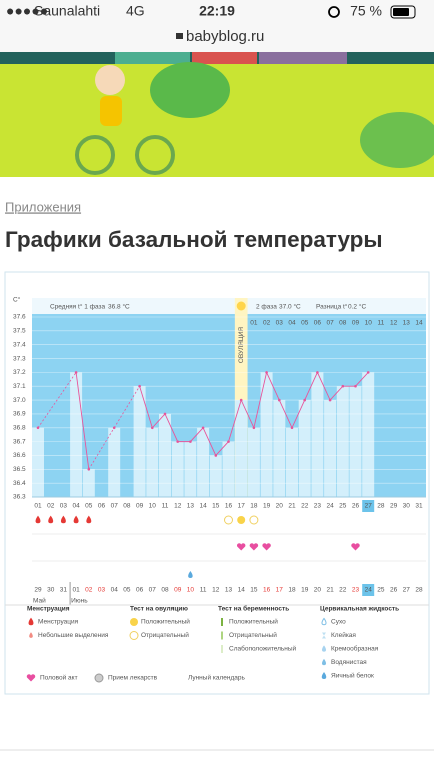 The image size is (434, 770). I want to click on x-tick-label: 23, so click(318, 506).